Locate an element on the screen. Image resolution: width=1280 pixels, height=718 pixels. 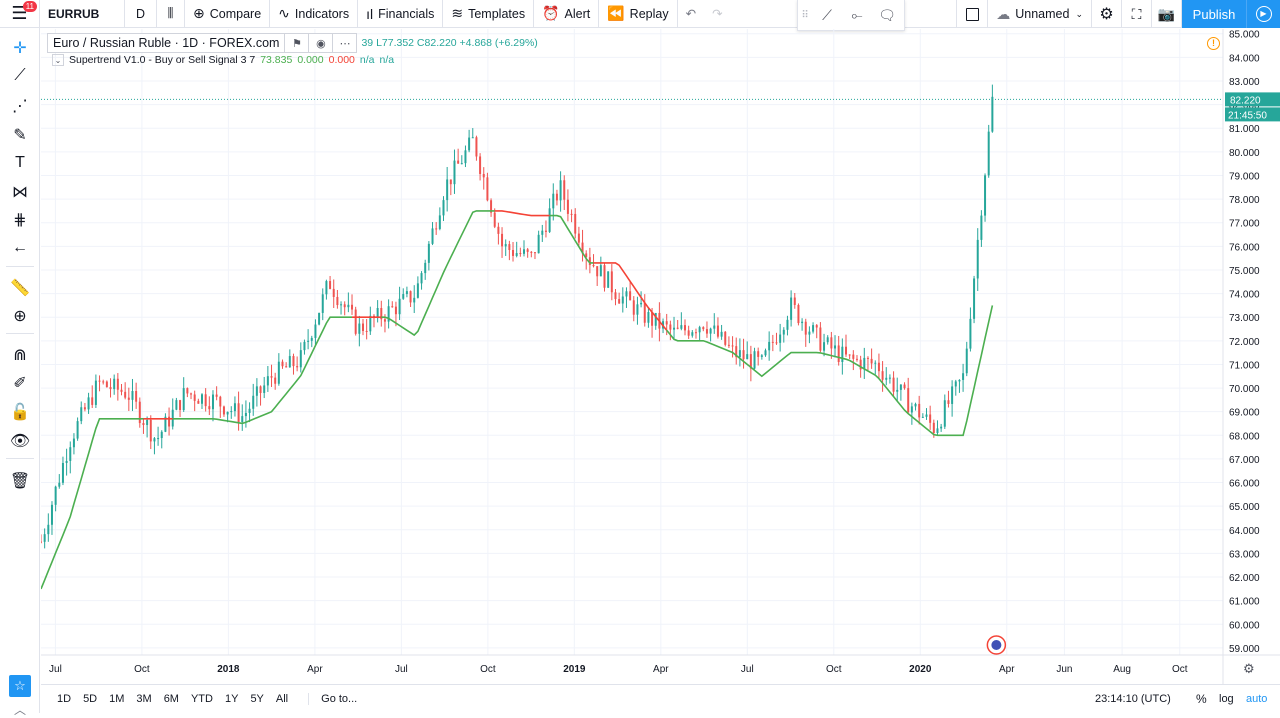
pattern-tool-icon: ⋈ is located at coordinates (20, 192).